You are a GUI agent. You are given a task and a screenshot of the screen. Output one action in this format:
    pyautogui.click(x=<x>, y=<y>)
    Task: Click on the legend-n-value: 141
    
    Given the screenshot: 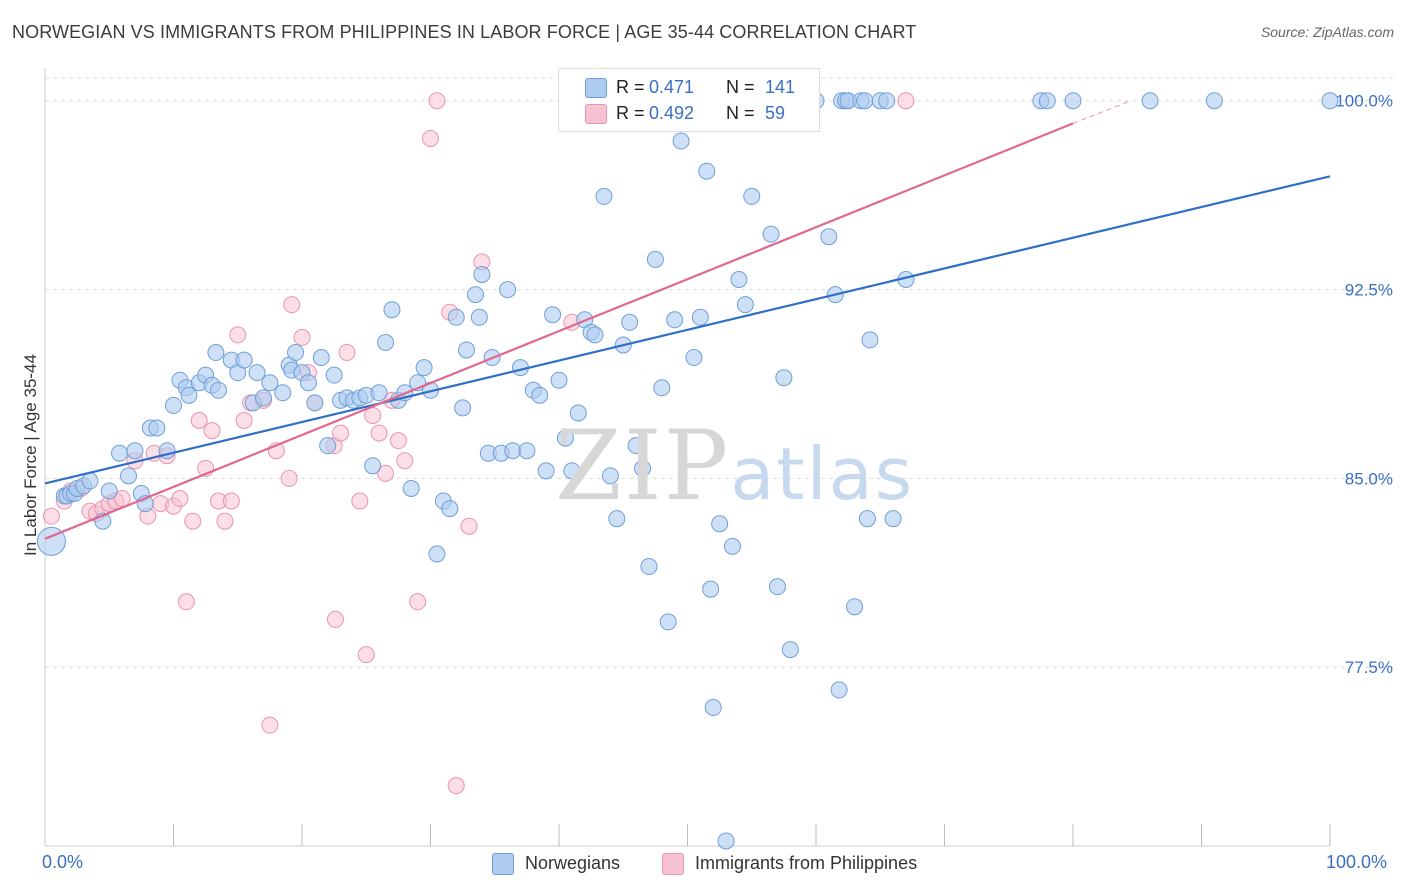 What is the action you would take?
    pyautogui.click(x=780, y=87)
    